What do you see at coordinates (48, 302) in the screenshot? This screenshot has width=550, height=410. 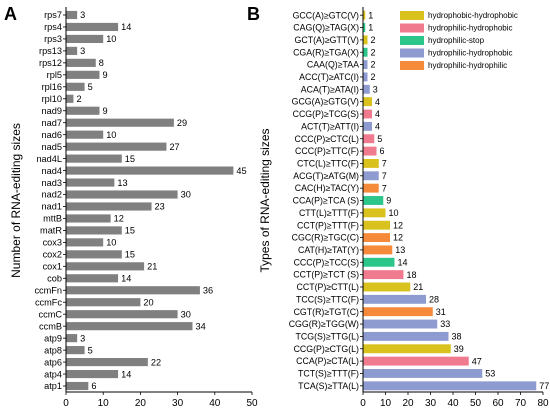 I see `category-label: ccmFc` at bounding box center [48, 302].